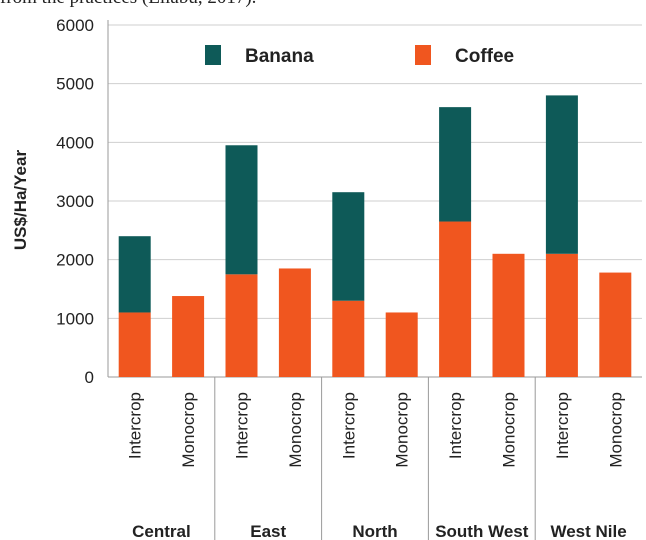  Describe the element at coordinates (75, 260) in the screenshot. I see `y-tick-label: 2000` at that location.